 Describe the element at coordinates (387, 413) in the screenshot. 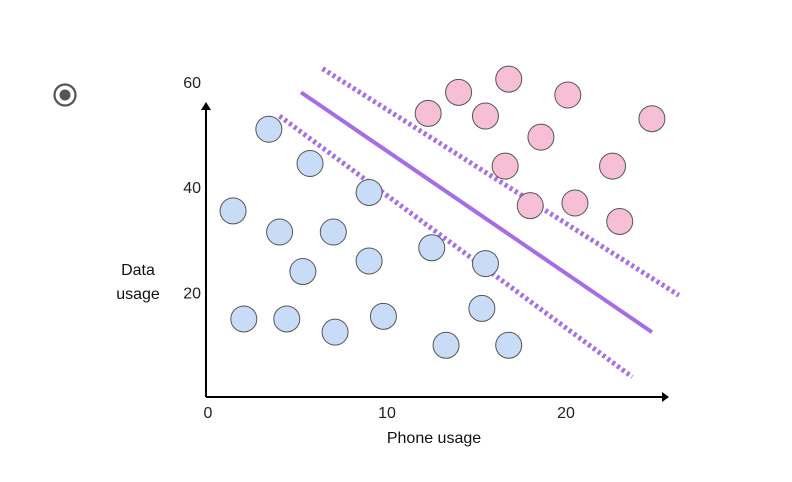

I see `x-tick-label: 10` at that location.